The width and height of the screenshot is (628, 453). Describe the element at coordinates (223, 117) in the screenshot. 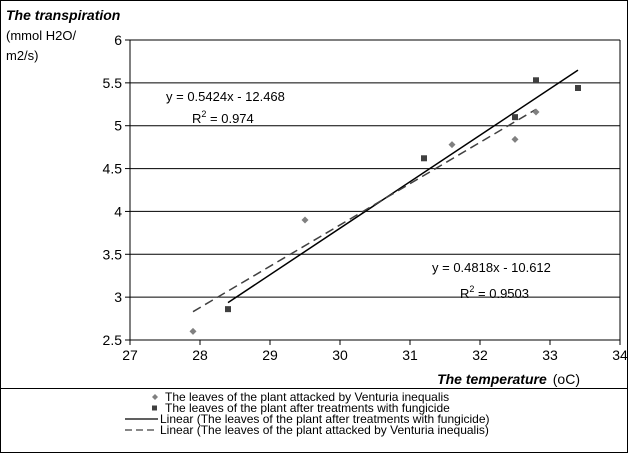

I see `r2-fungicide: R2 = 0.974` at that location.